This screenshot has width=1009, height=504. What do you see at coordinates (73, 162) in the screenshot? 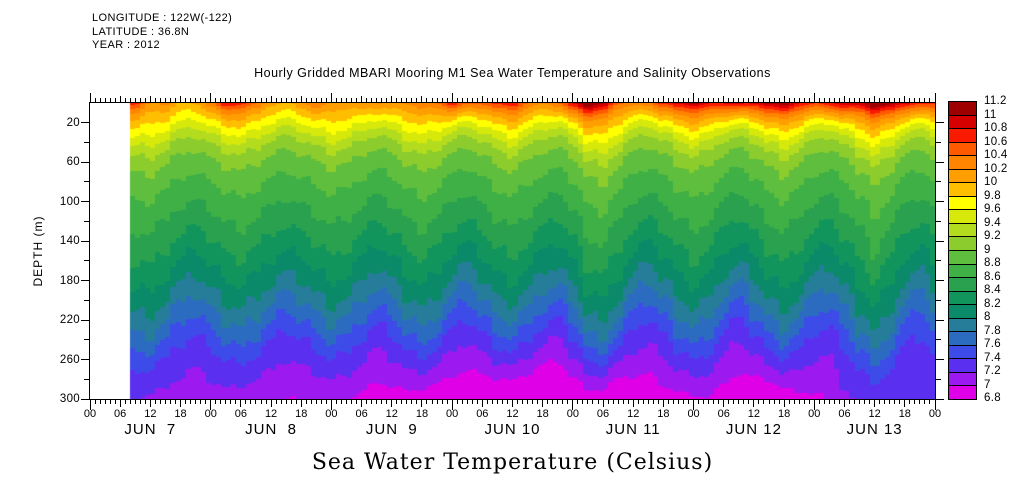
I see `y-tick-label: 60` at bounding box center [73, 162].